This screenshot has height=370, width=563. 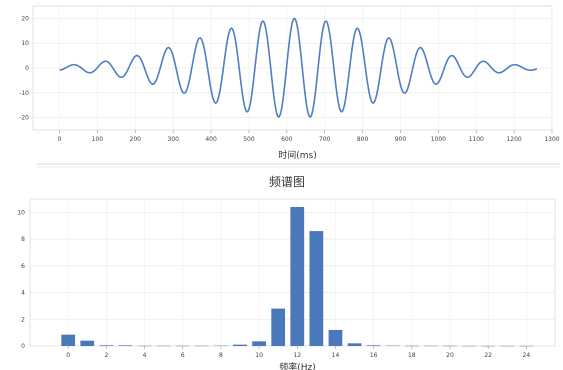 What do you see at coordinates (24, 93) in the screenshot?
I see `y-tick-label-1: -10` at bounding box center [24, 93].